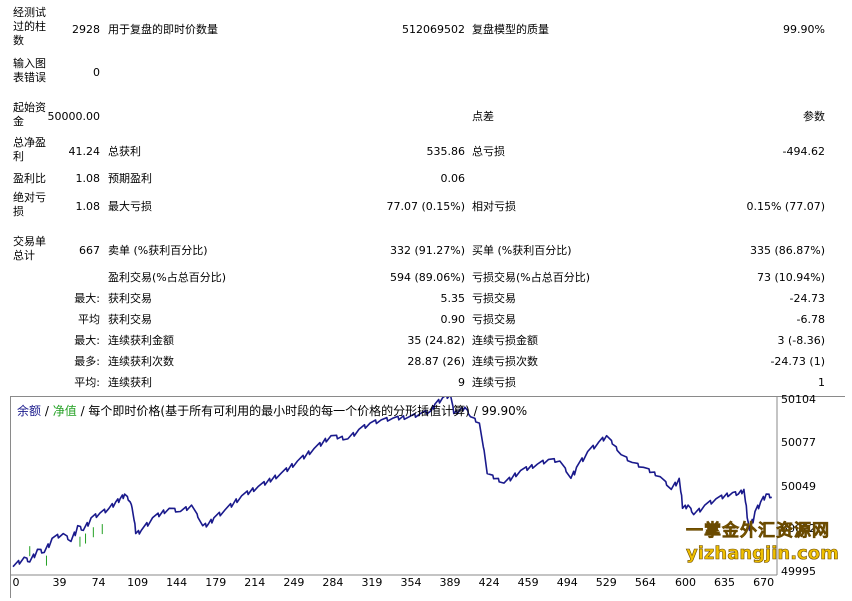 Image resolution: width=852 pixels, height=601 pixels. What do you see at coordinates (130, 319) in the screenshot?
I see `average-profit-trade-label: 获利交易` at bounding box center [130, 319].